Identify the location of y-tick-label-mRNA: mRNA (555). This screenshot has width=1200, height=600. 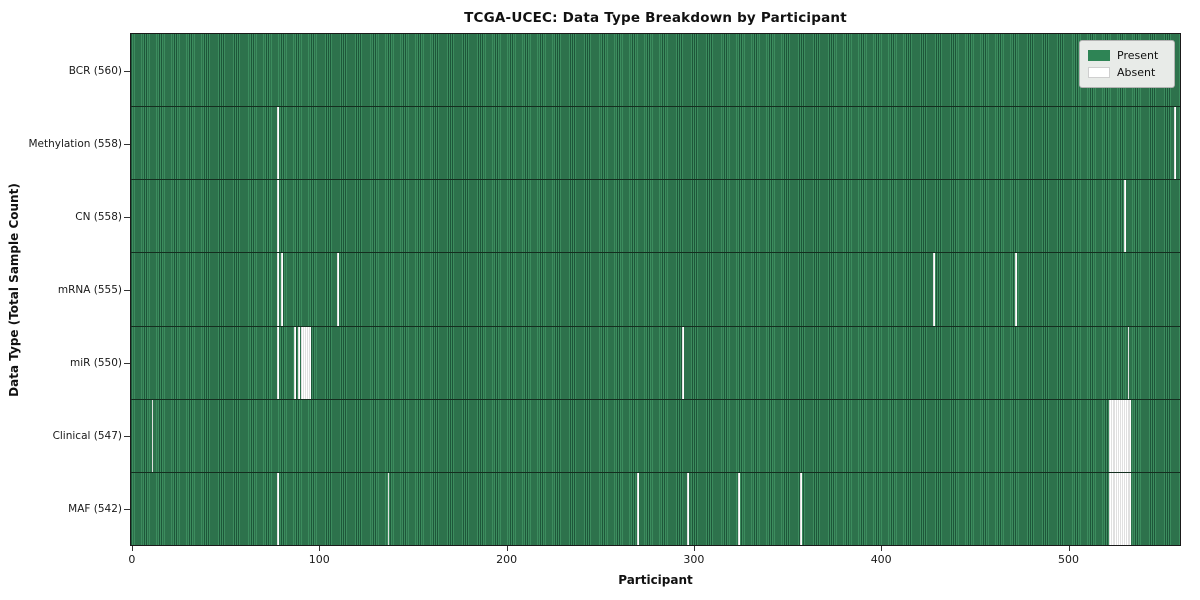
(89, 289).